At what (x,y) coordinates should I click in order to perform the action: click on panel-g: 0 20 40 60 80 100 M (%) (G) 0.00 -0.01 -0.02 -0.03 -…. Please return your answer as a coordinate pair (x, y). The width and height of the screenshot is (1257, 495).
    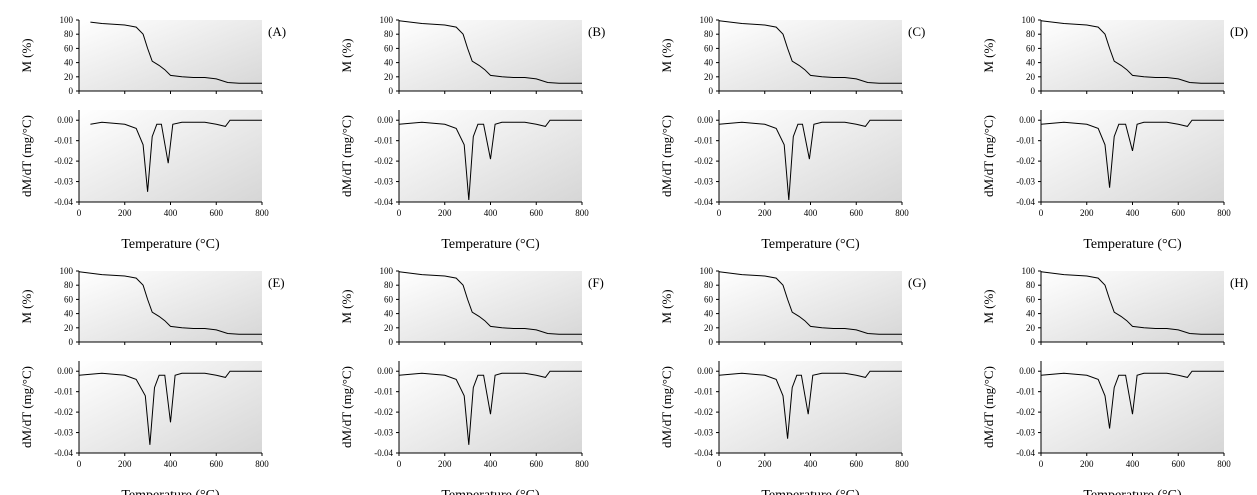
    Looking at the image, I should click on (792, 380).